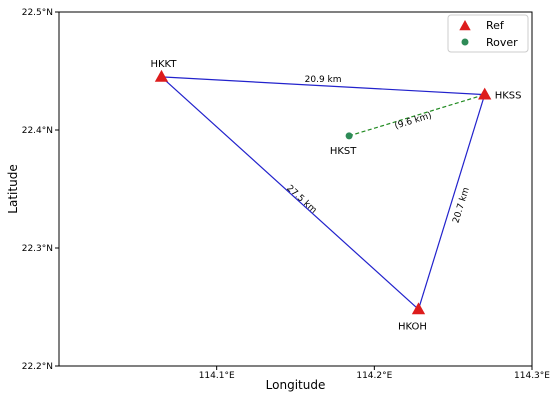  What do you see at coordinates (163, 64) in the screenshot?
I see `station-label-hkkt: HKKT` at bounding box center [163, 64].